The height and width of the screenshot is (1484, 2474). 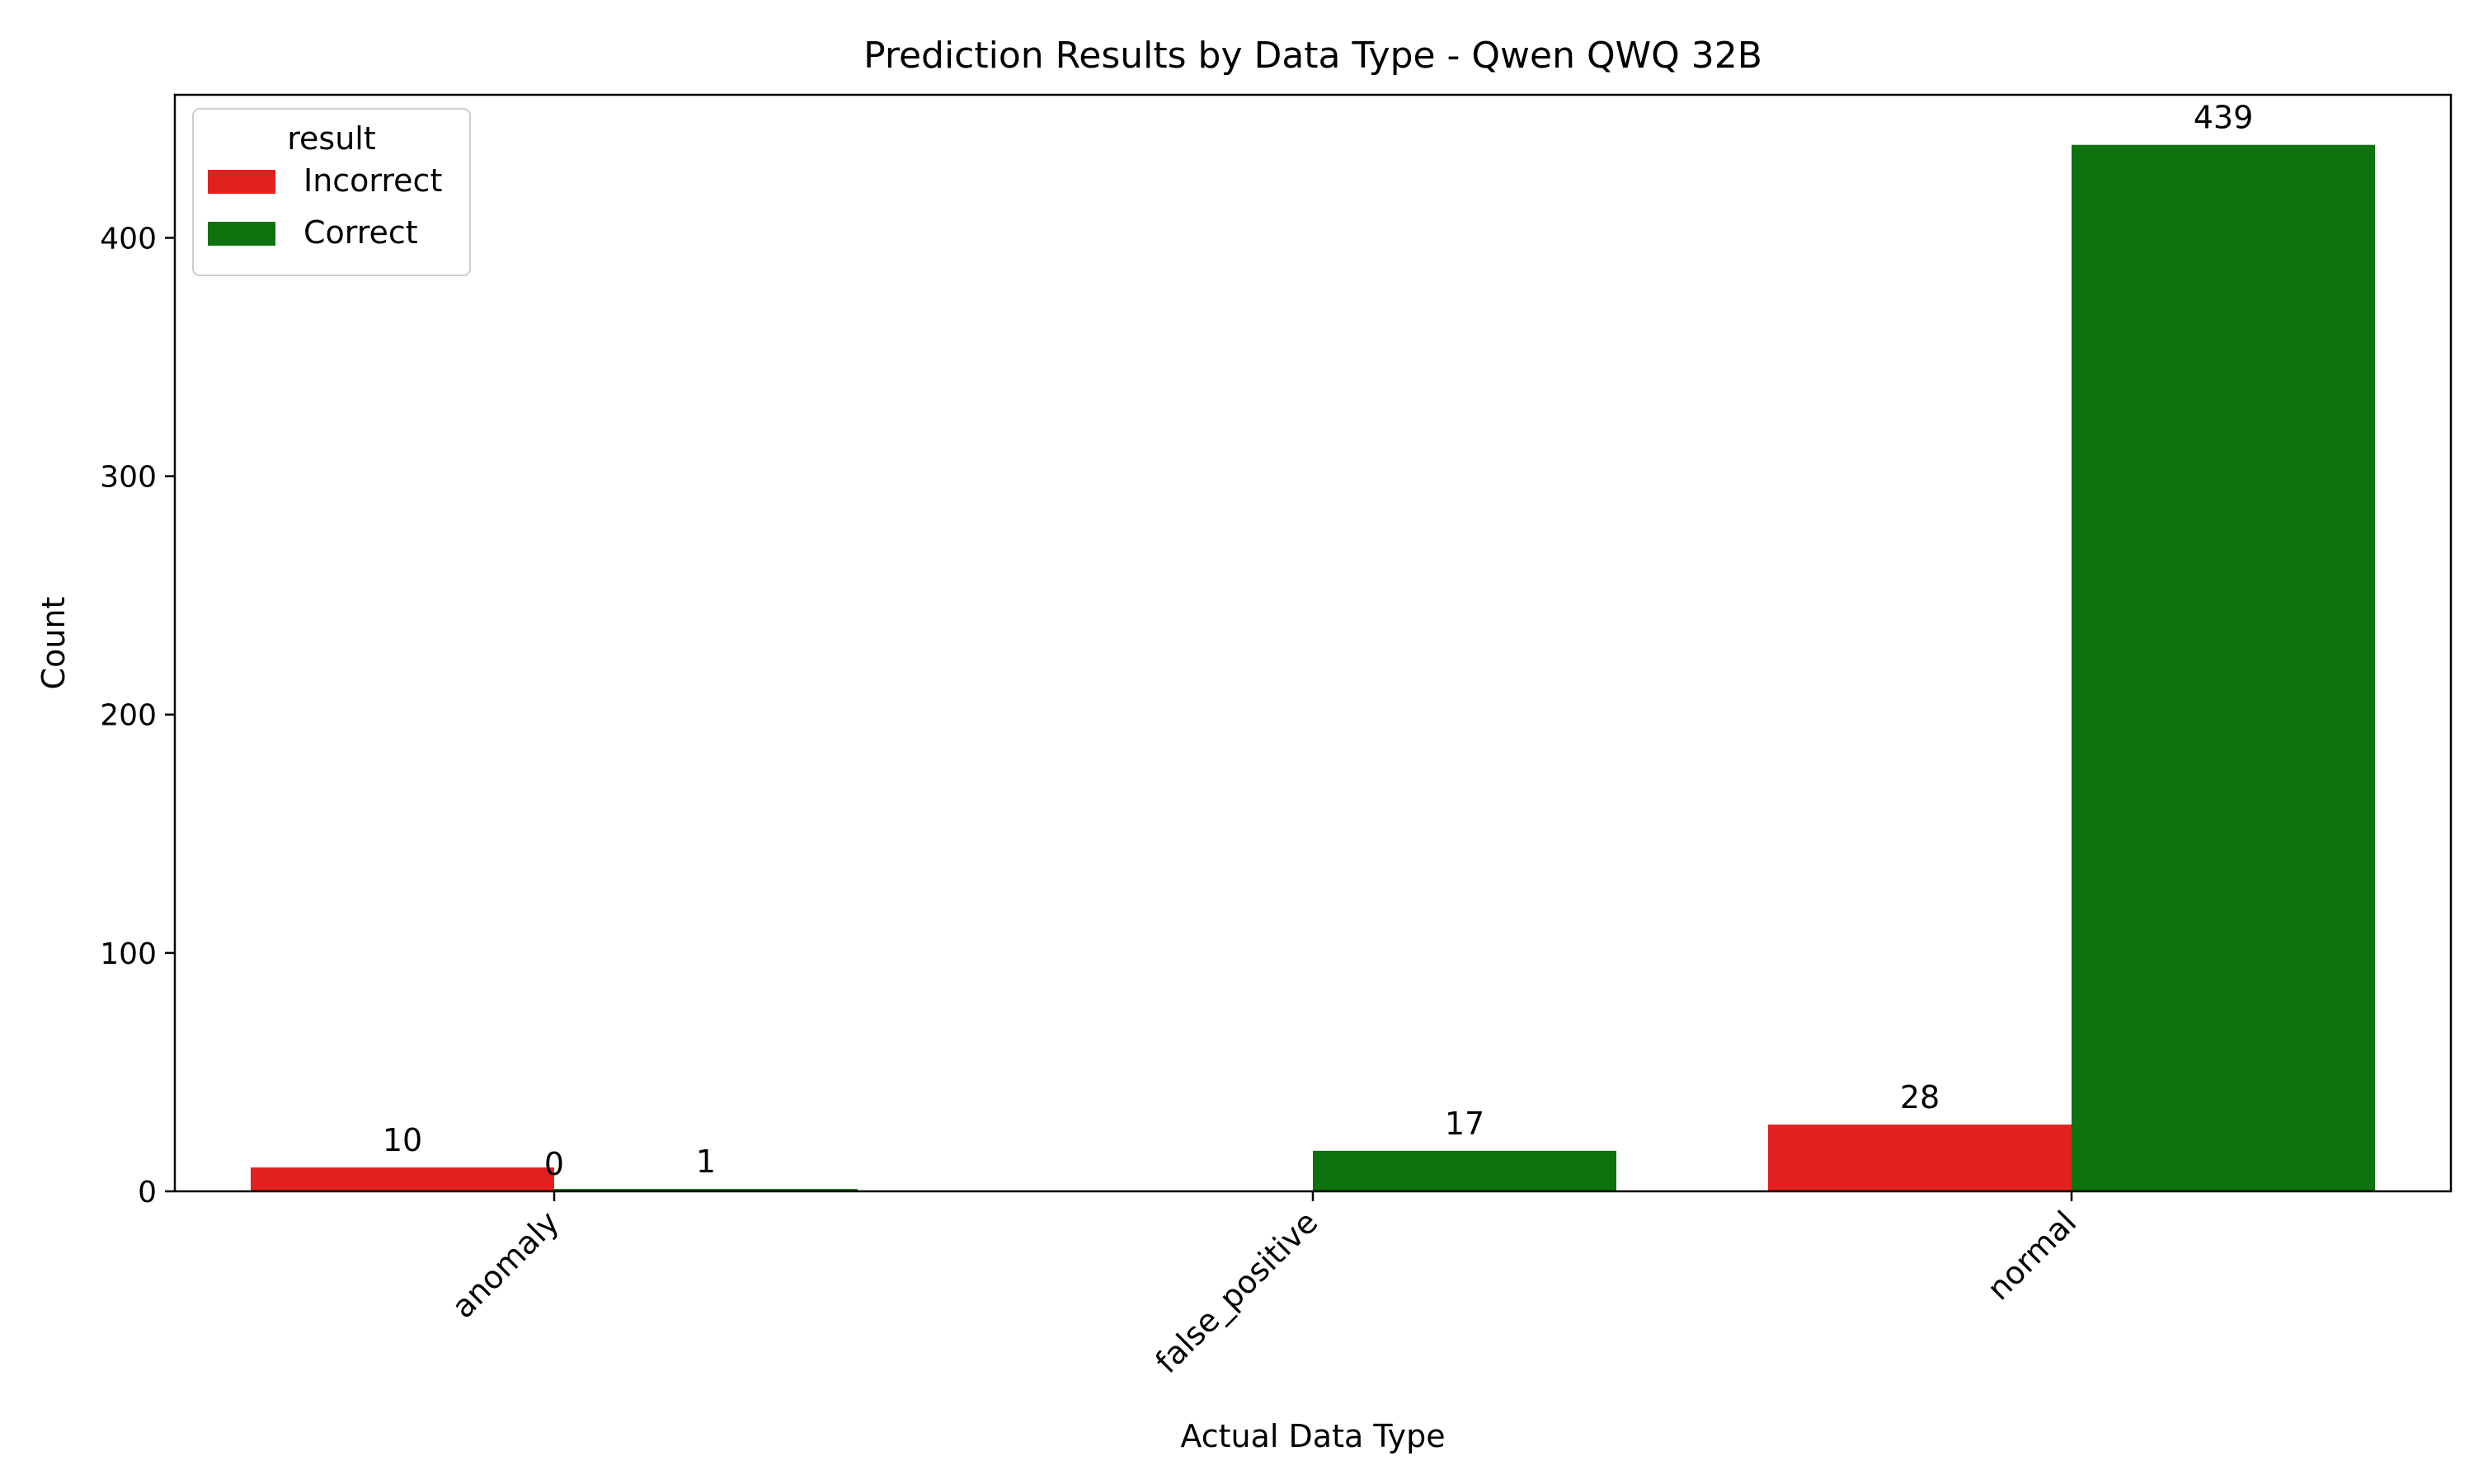 What do you see at coordinates (706, 1190) in the screenshot?
I see `bar-correct-anomaly` at bounding box center [706, 1190].